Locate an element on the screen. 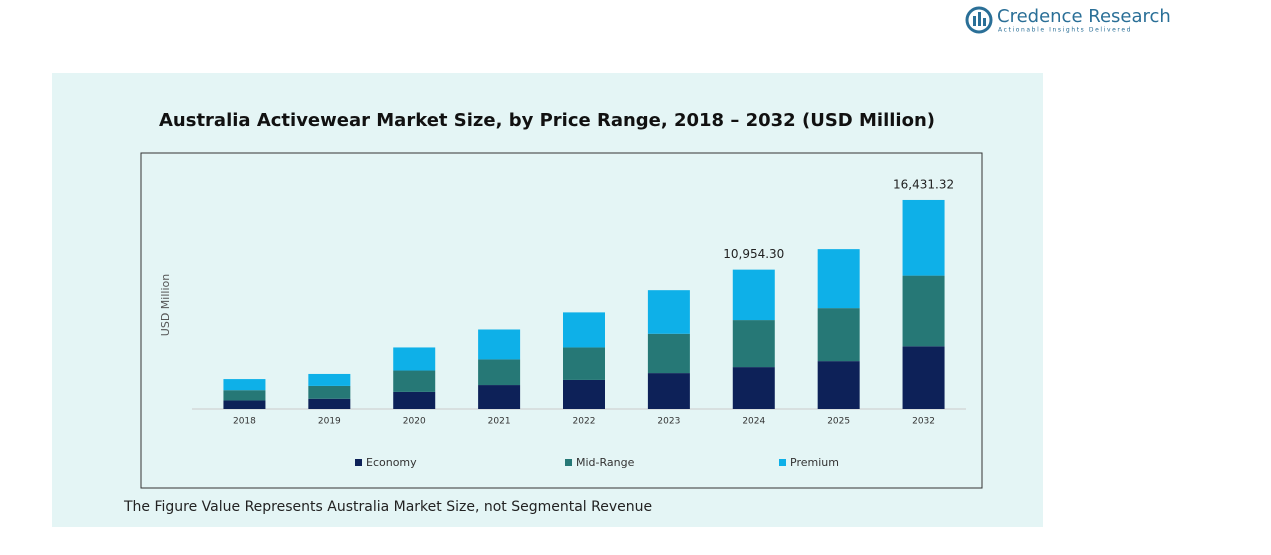  x-tick-label: 2023 is located at coordinates (668, 422).